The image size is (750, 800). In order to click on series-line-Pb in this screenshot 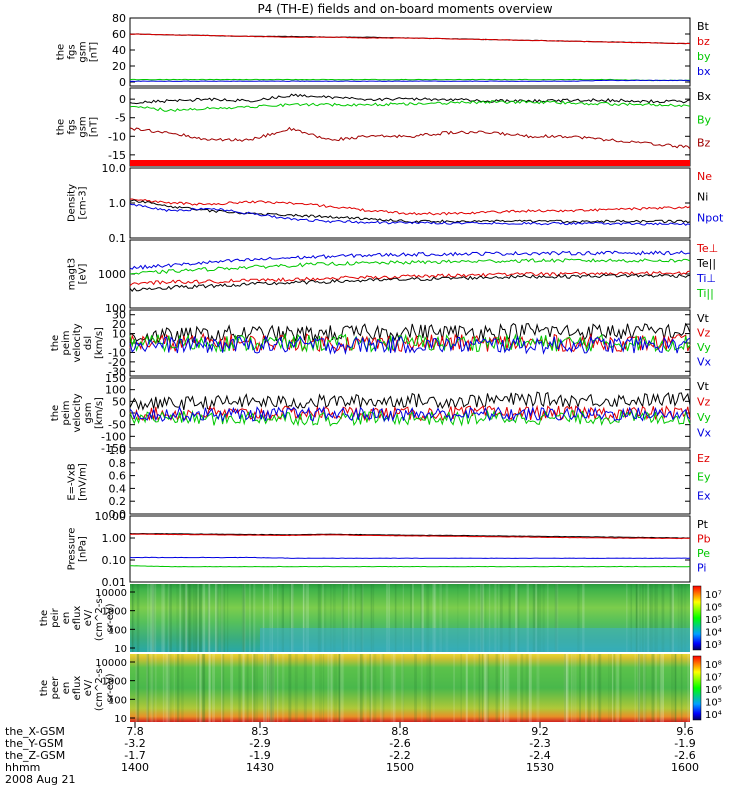, I will do `click(410, 536)`.